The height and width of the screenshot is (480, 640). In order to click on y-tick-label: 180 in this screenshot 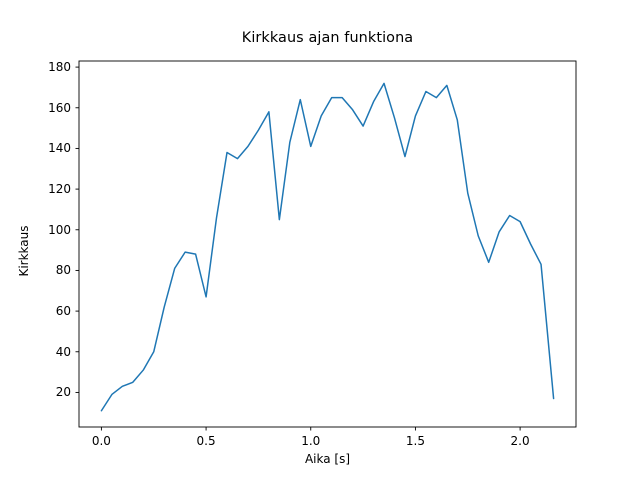, I will do `click(59, 67)`.